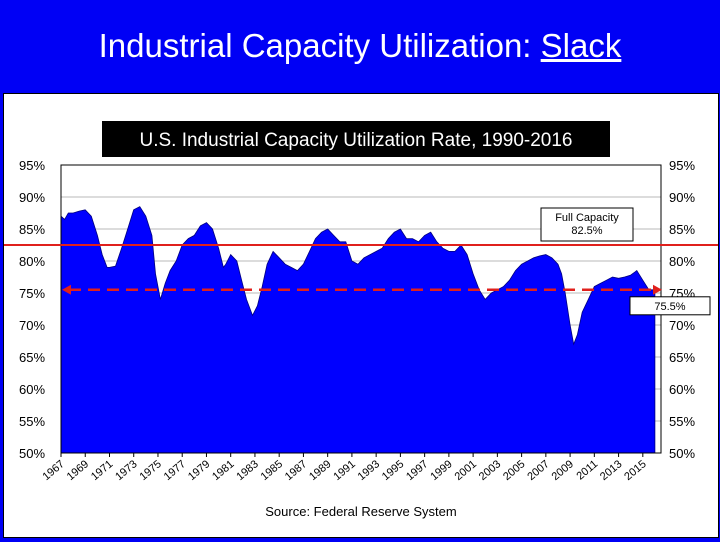  Describe the element at coordinates (682, 389) in the screenshot. I see `y-tick-label-right: 60%` at that location.